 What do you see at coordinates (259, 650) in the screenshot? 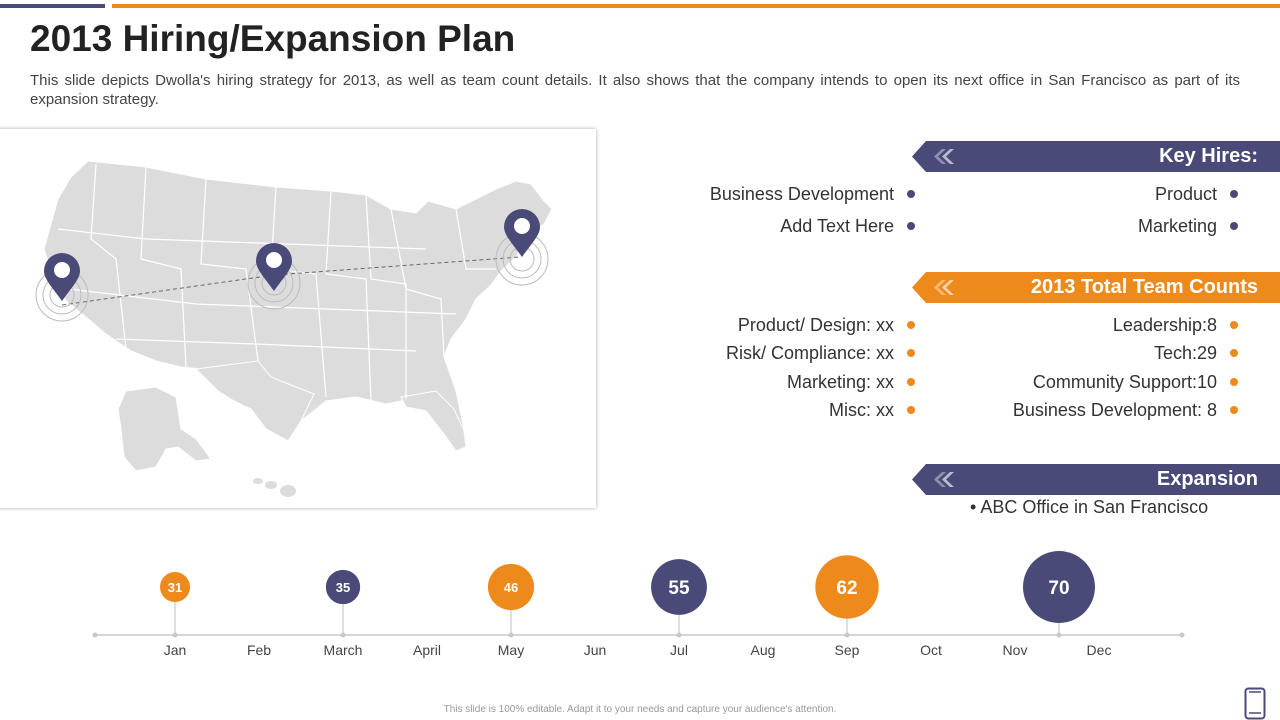
I see `month-label: Feb` at bounding box center [259, 650].